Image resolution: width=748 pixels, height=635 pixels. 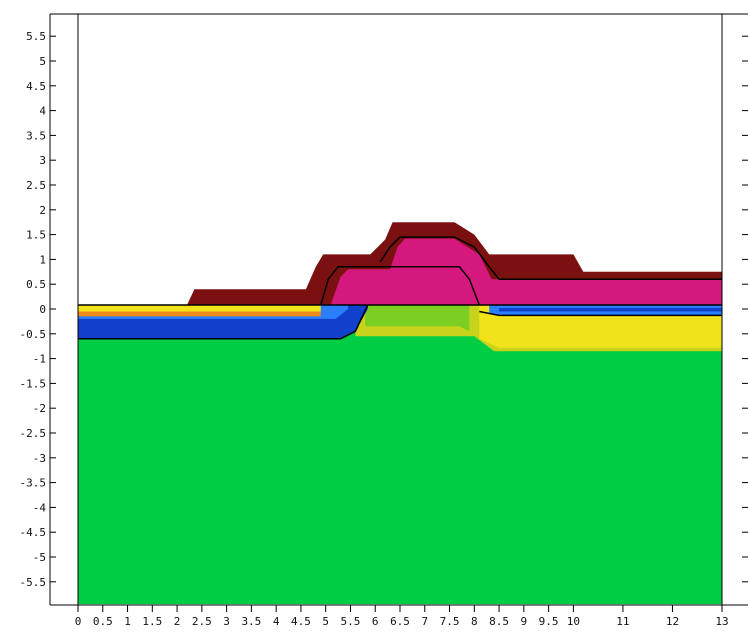 What do you see at coordinates (400, 621) in the screenshot?
I see `x-tick-label: 6.5` at bounding box center [400, 621].